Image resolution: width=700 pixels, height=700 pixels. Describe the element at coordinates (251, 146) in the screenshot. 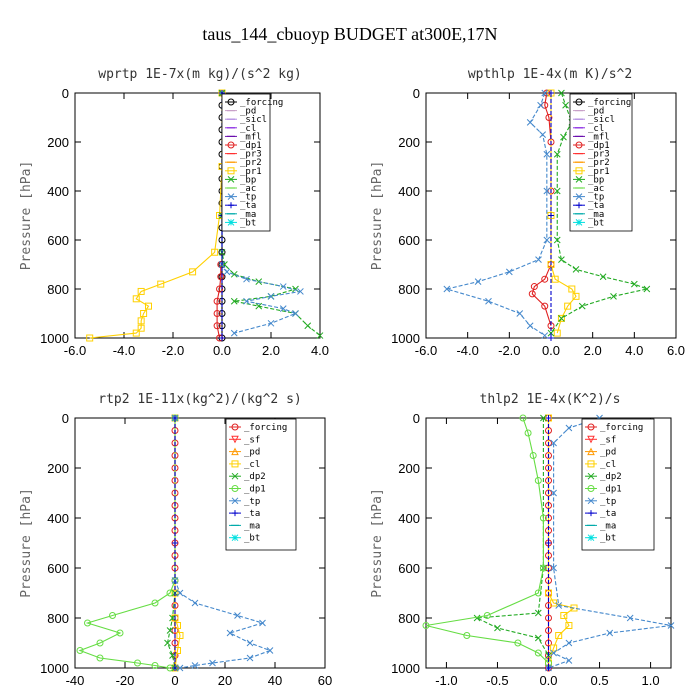

I see `legend-label: _dp1` at that location.